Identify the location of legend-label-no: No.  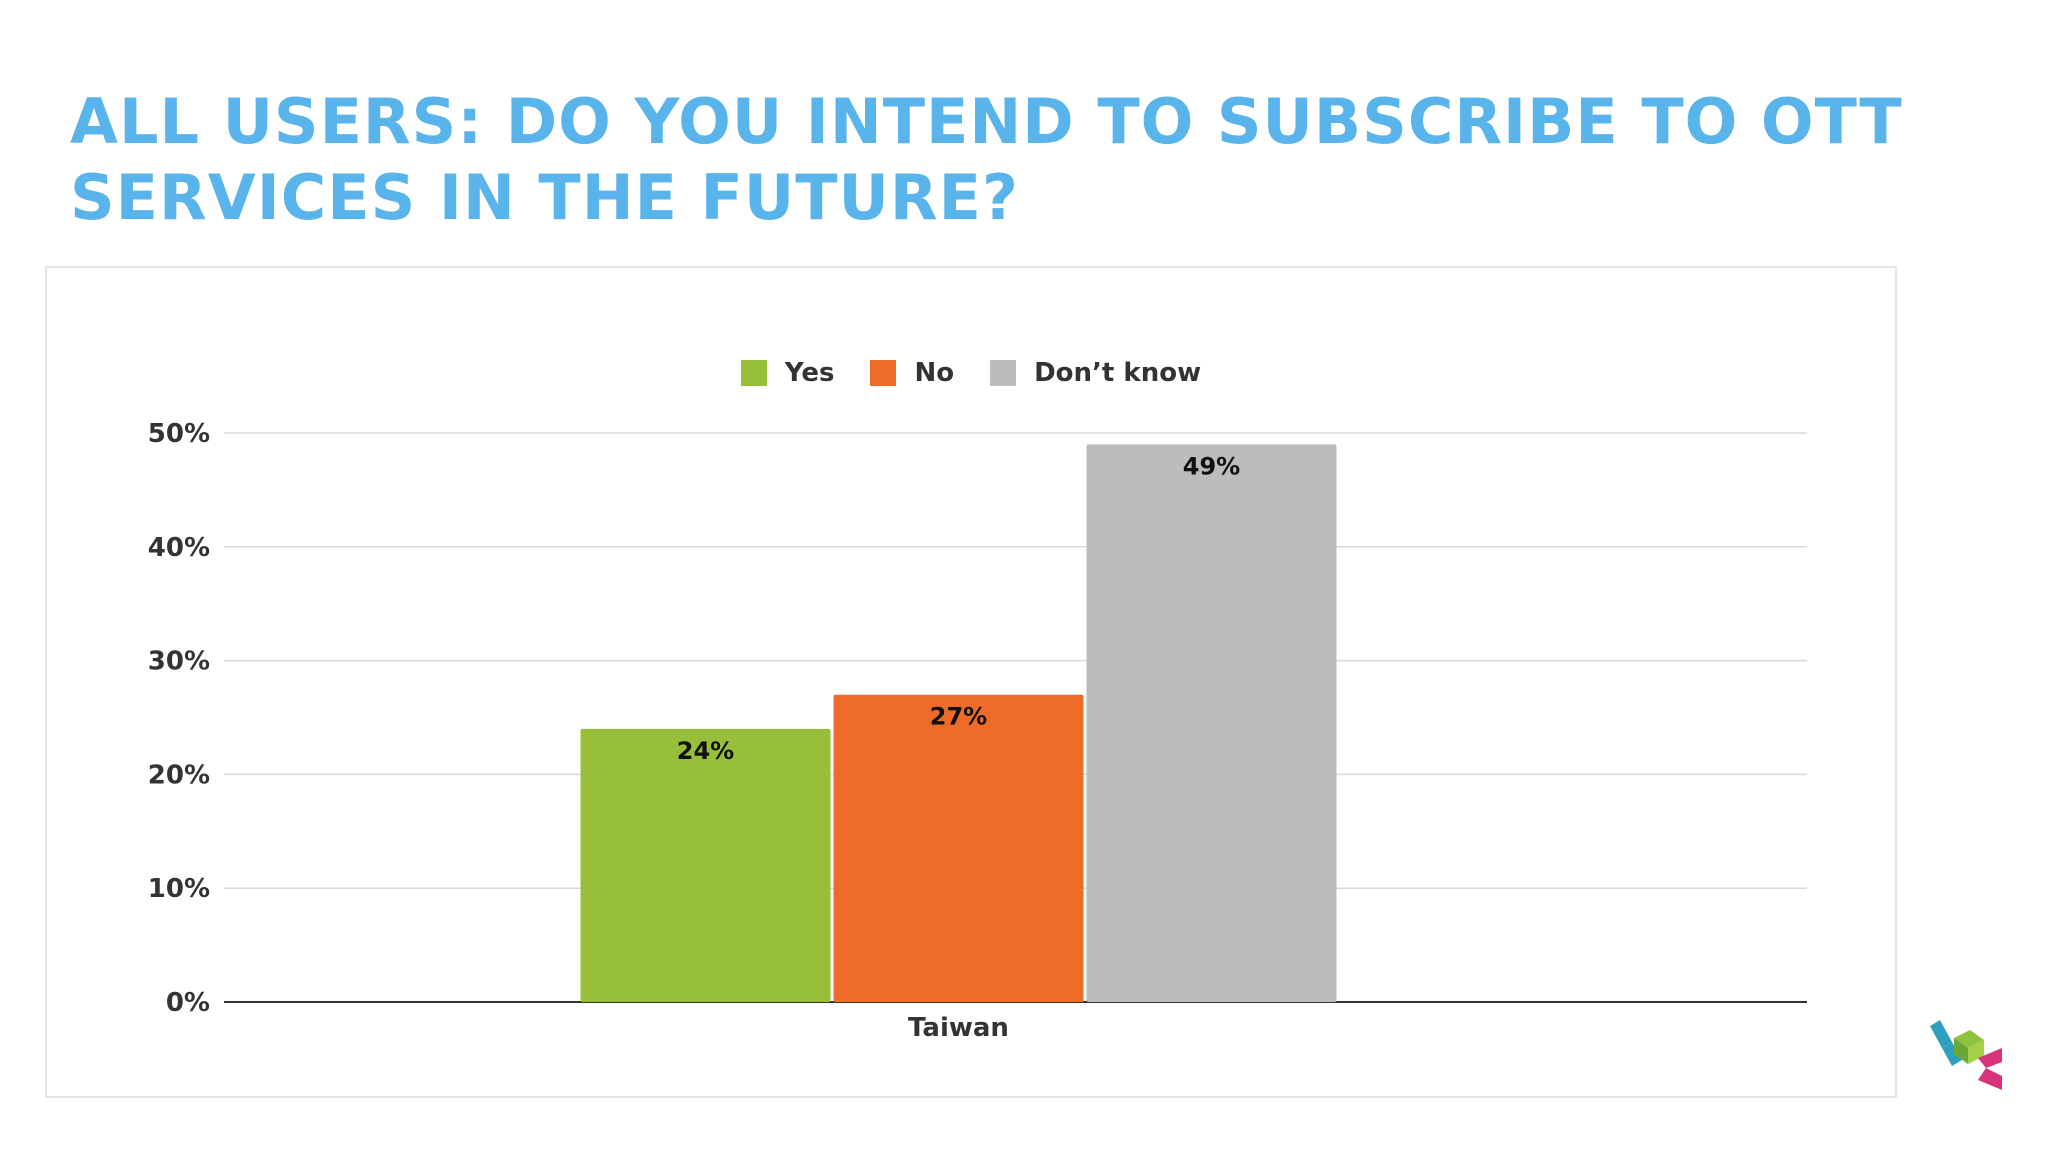
(934, 373).